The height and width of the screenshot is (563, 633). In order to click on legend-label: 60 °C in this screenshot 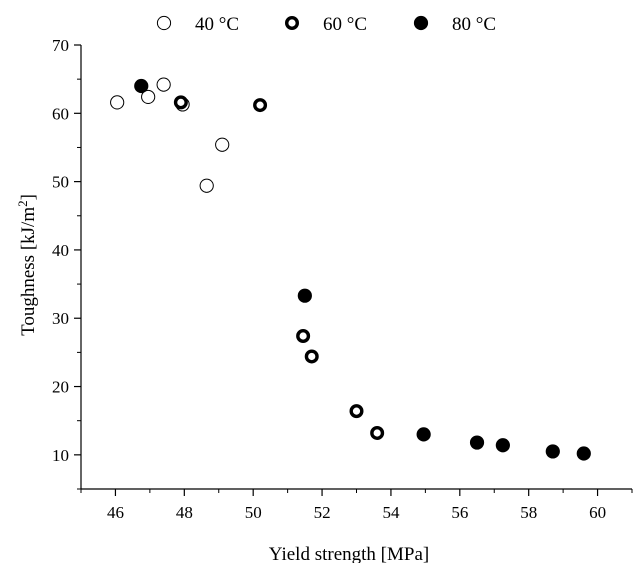, I will do `click(345, 24)`.